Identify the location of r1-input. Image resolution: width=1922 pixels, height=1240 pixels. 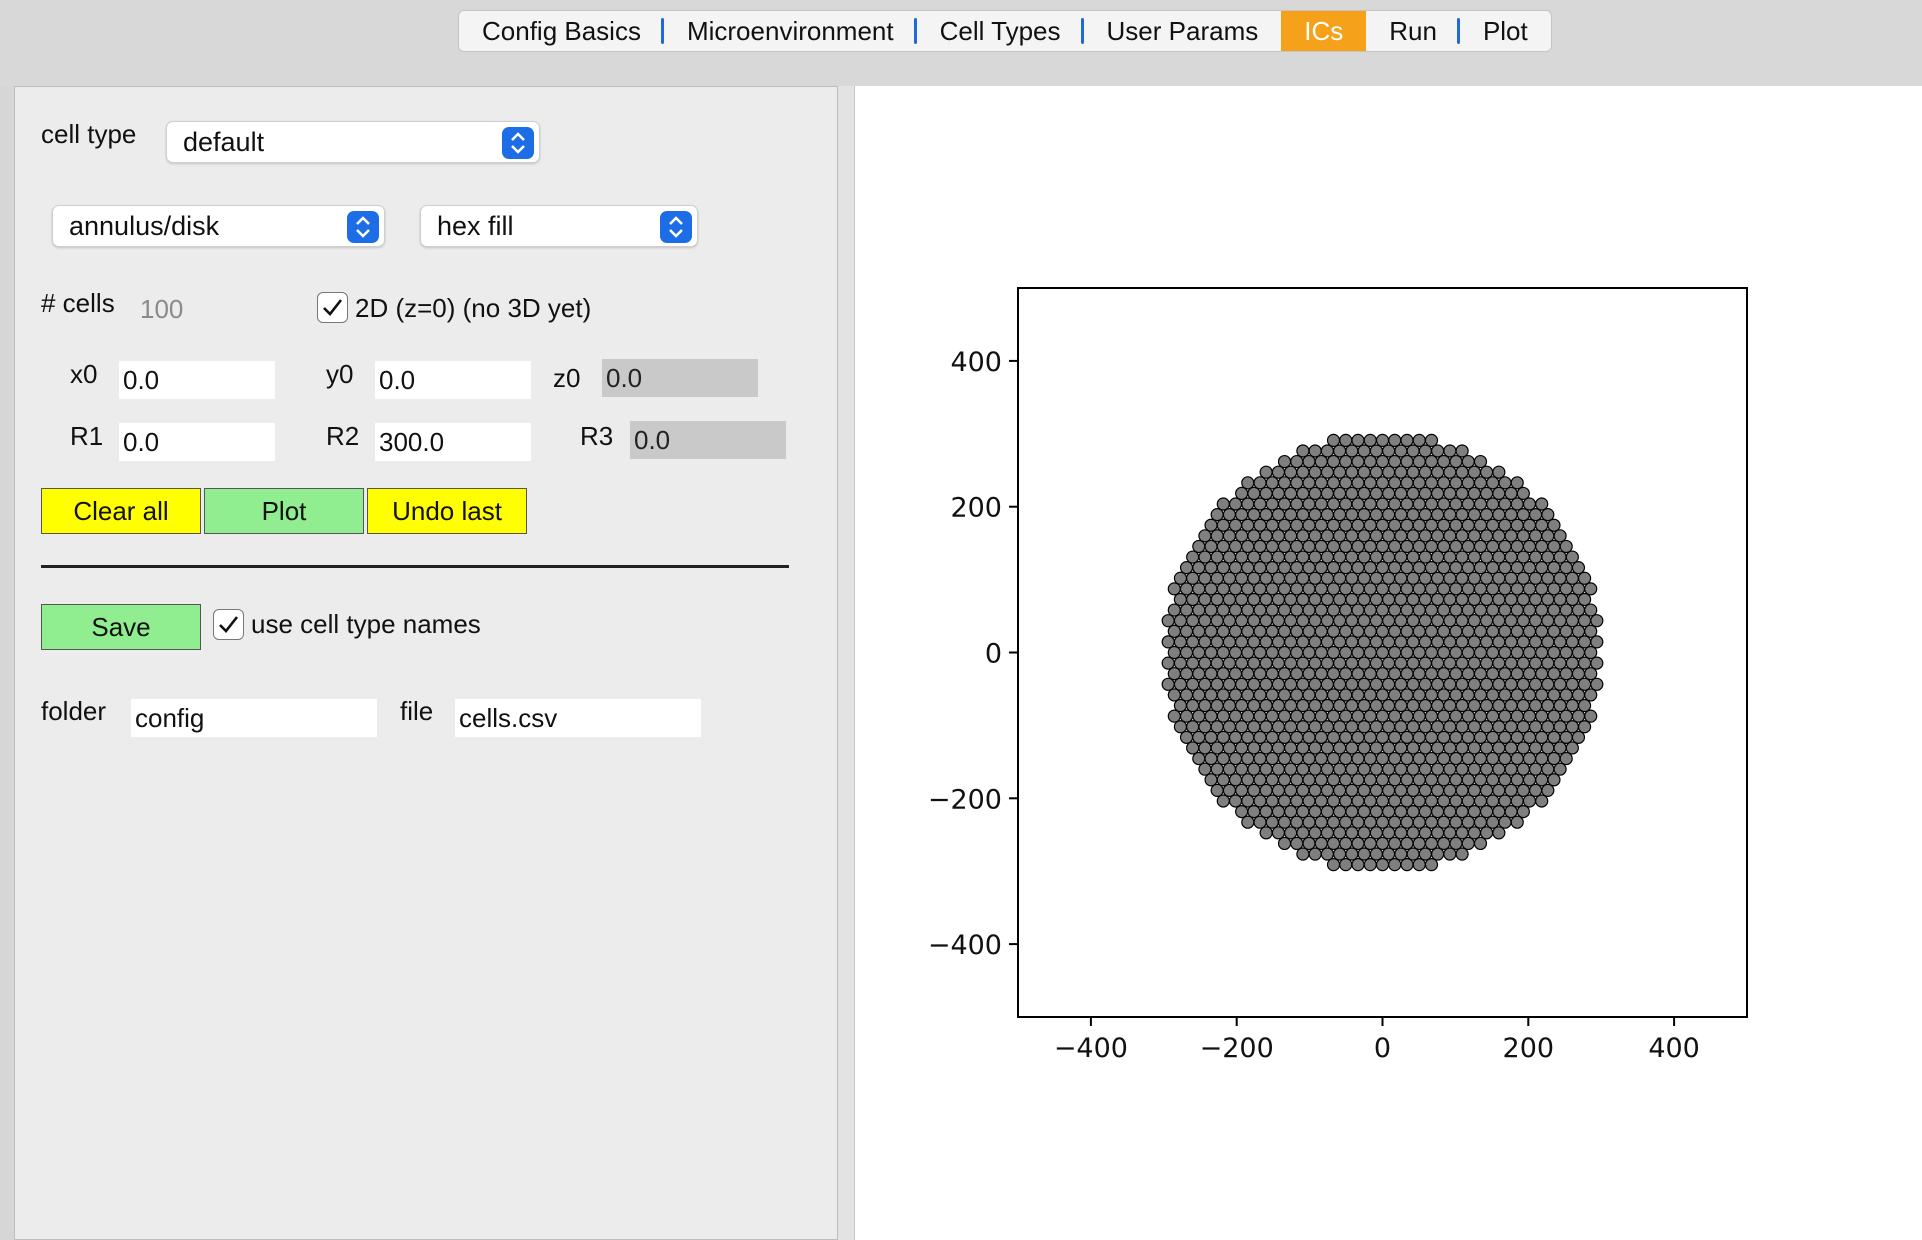
(197, 442).